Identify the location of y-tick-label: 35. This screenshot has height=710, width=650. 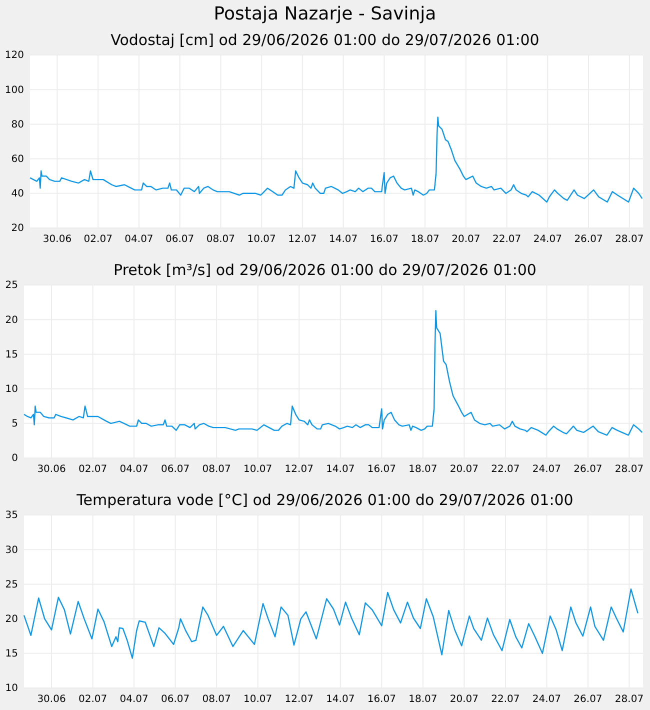
(11, 516).